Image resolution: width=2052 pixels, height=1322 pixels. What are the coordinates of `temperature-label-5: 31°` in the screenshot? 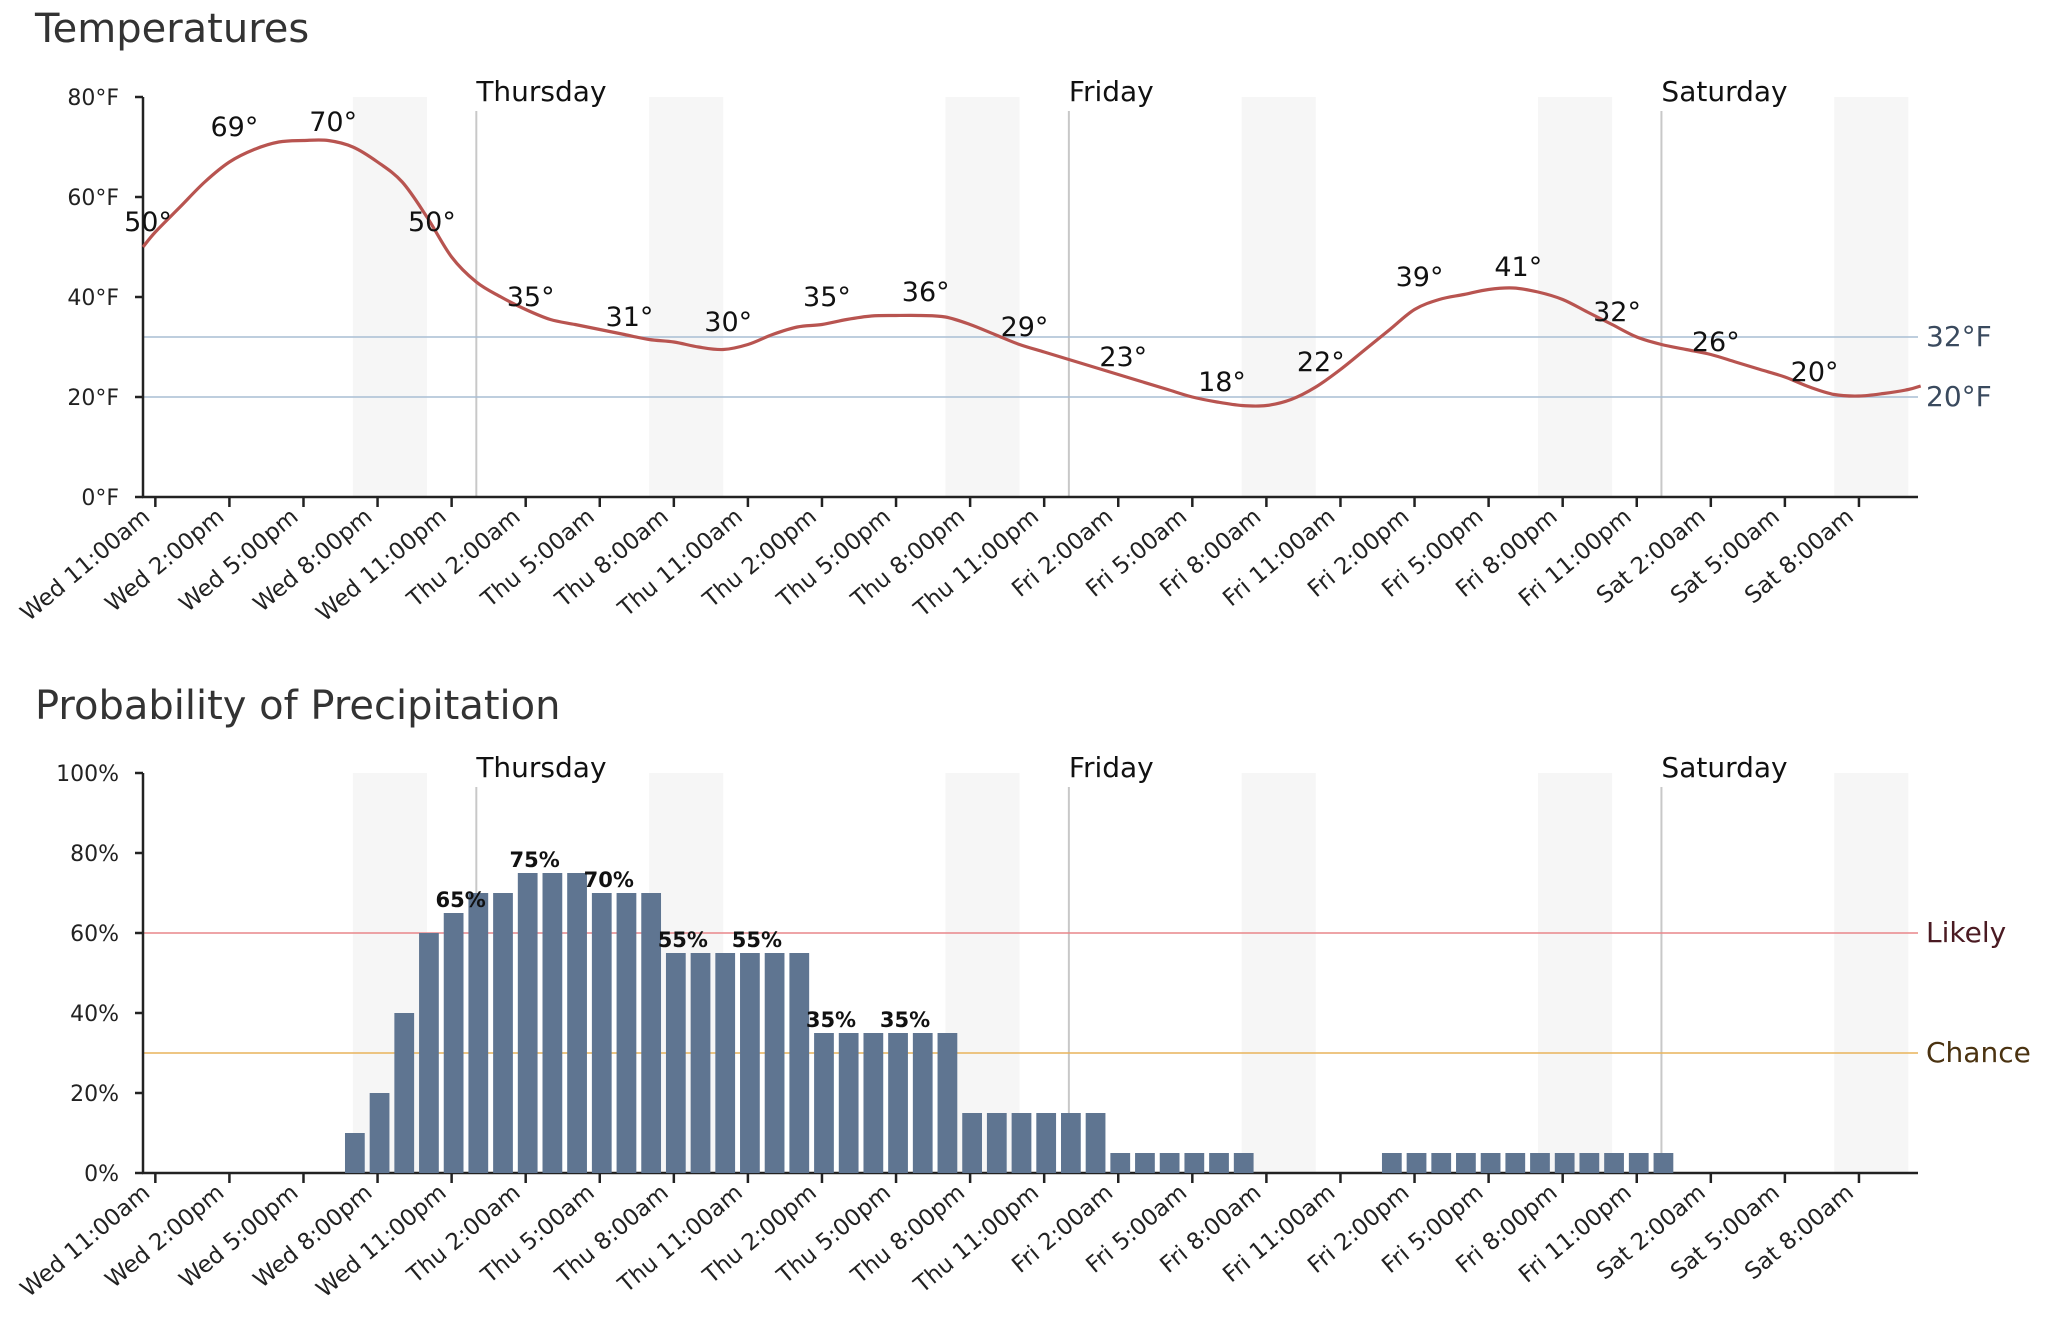 It's located at (630, 317).